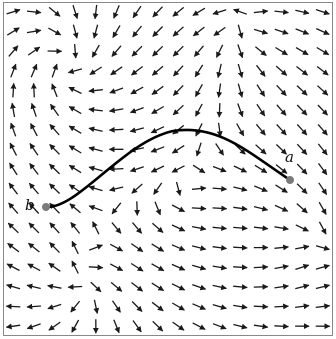 Image resolution: width=336 pixels, height=339 pixels. I want to click on endpoint-b-label: b, so click(30, 205).